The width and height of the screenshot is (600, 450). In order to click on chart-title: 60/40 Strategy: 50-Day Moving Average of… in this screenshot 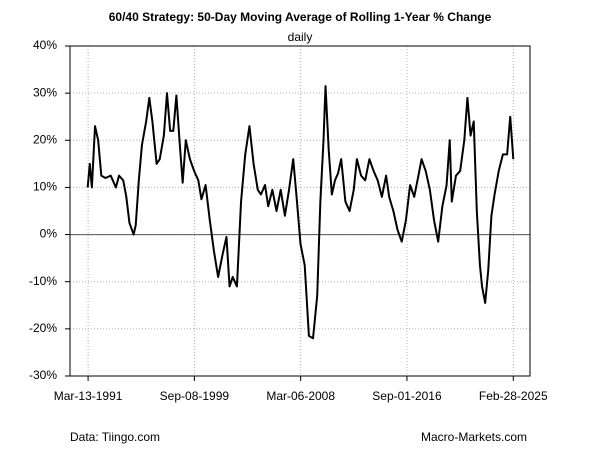, I will do `click(300, 17)`.